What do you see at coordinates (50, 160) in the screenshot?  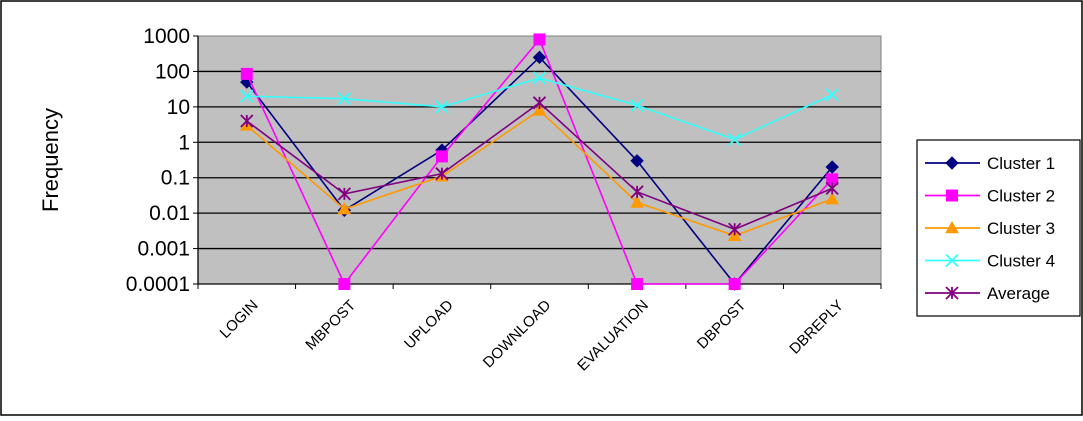 I see `y-axis-title: Frequency` at bounding box center [50, 160].